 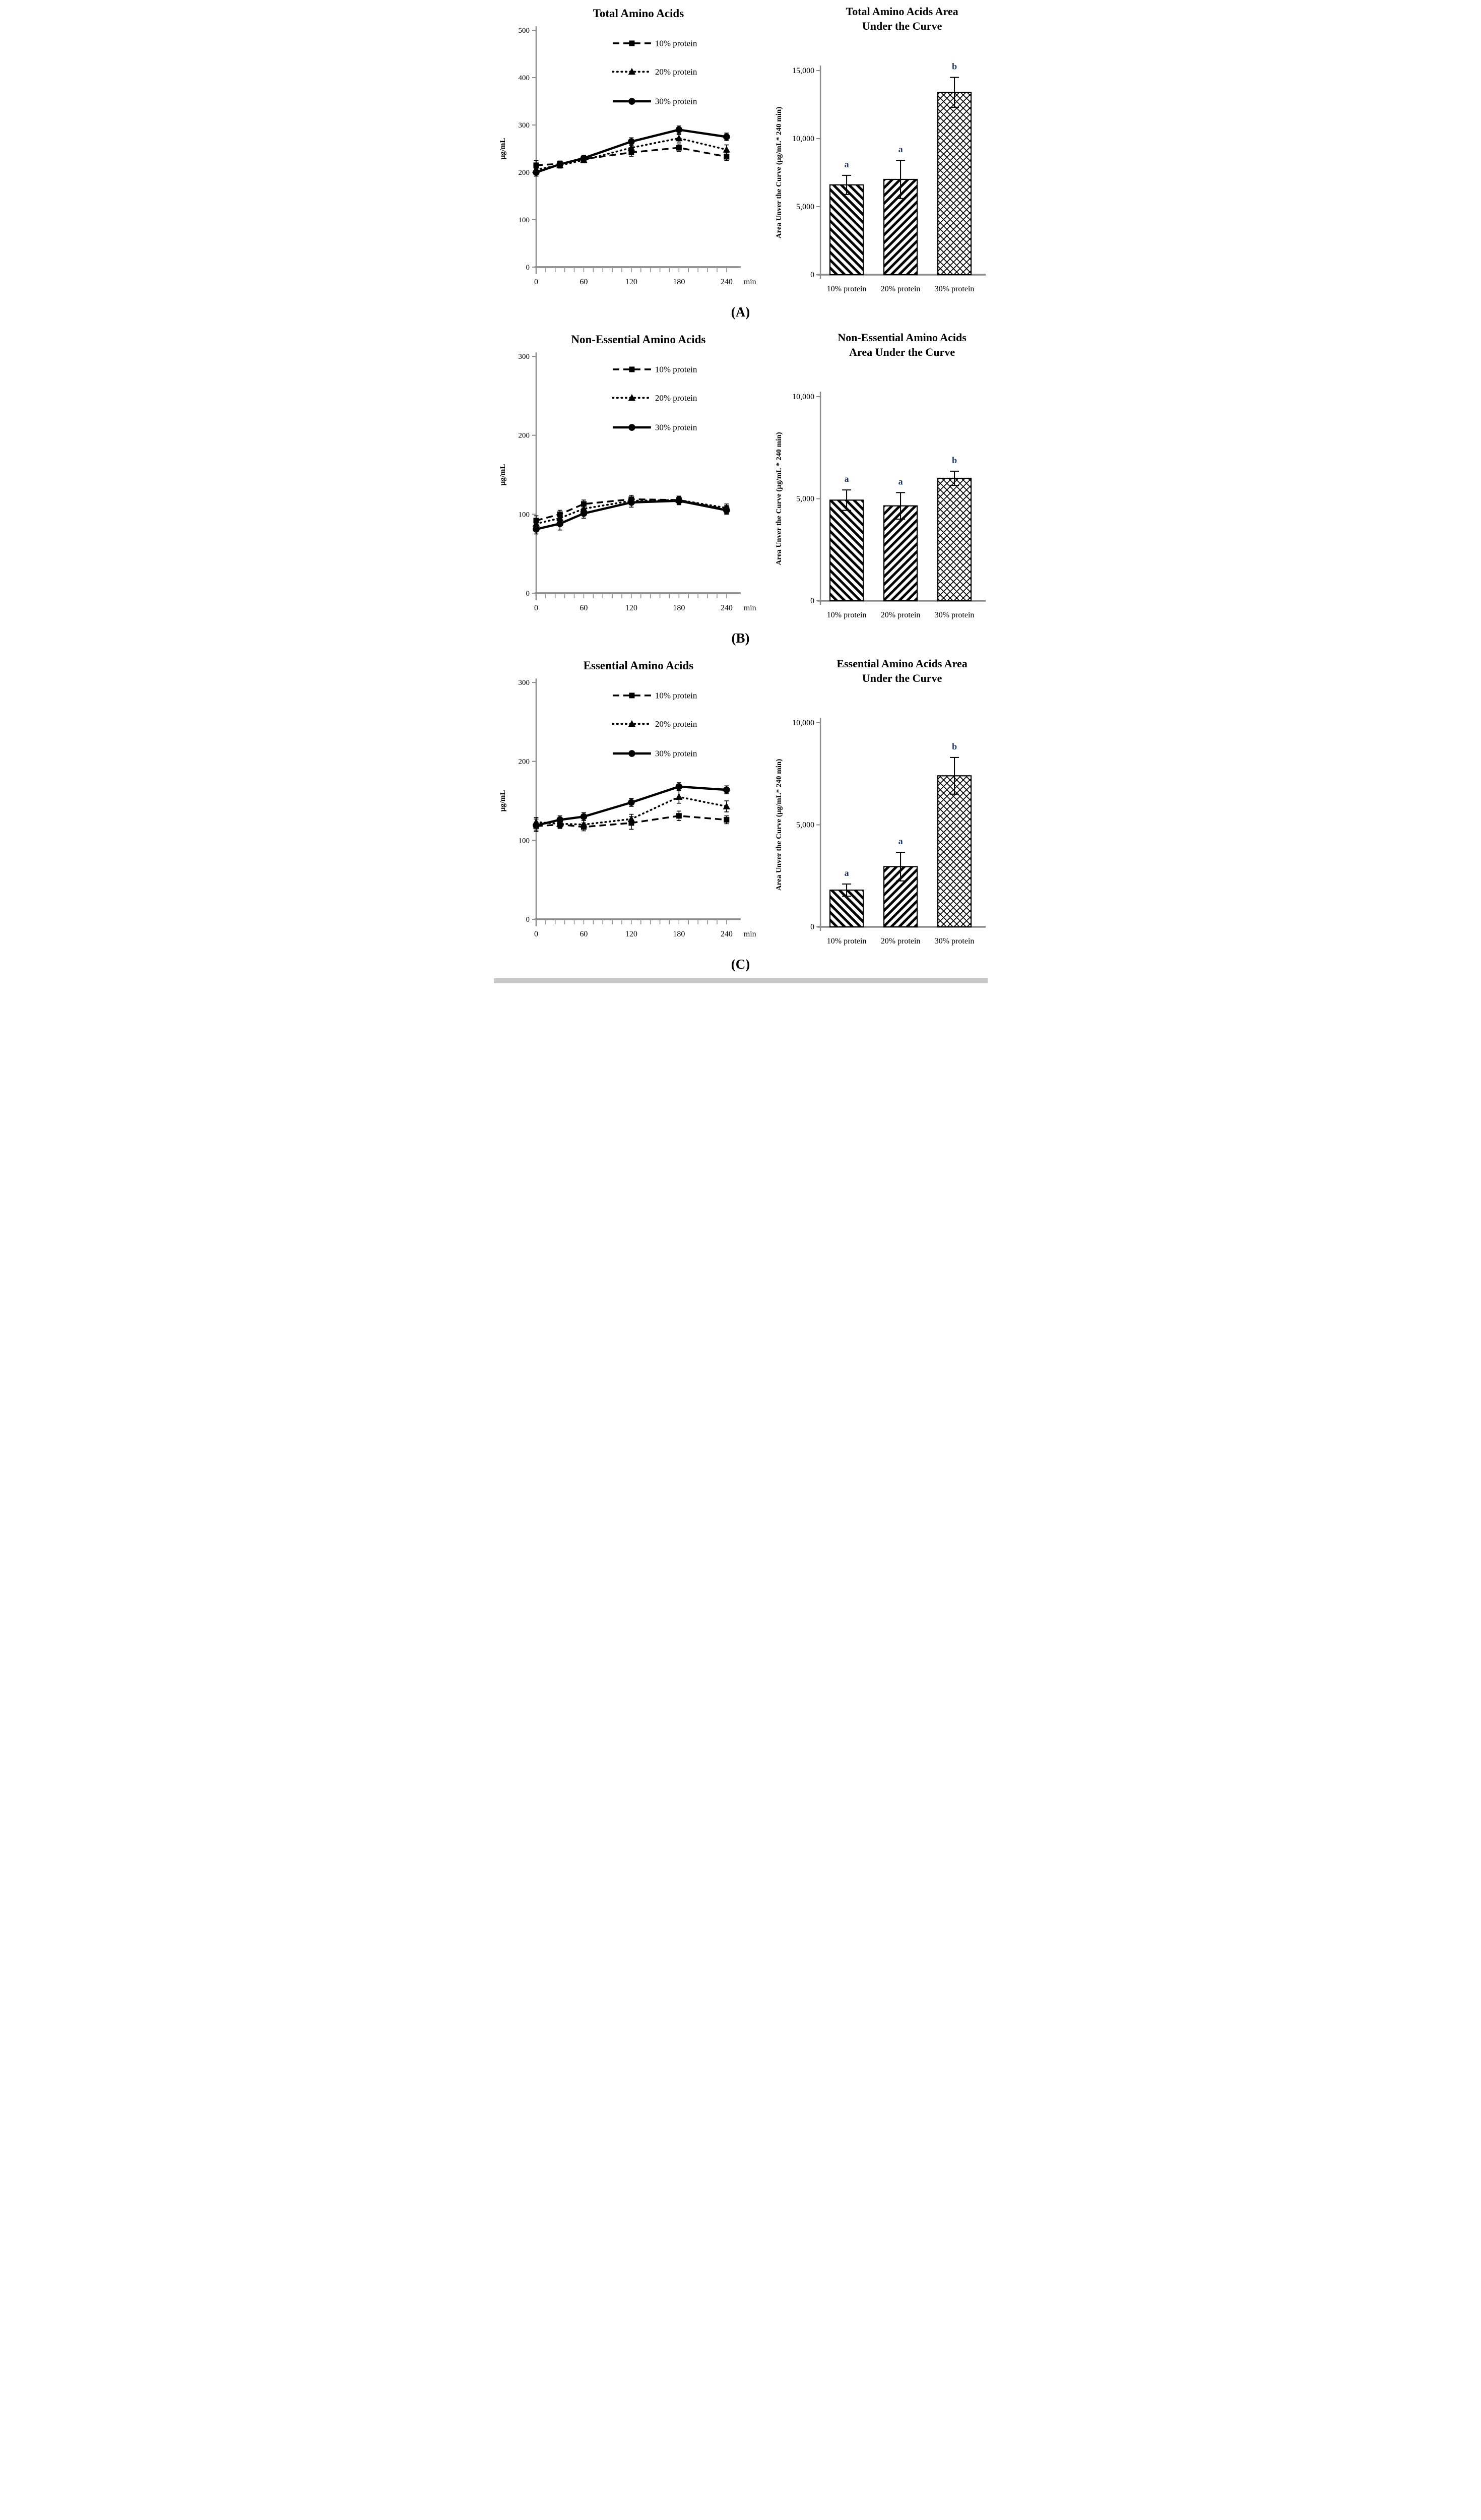 What do you see at coordinates (902, 663) in the screenshot?
I see `chart-title-line: Essential Amino Acids Area` at bounding box center [902, 663].